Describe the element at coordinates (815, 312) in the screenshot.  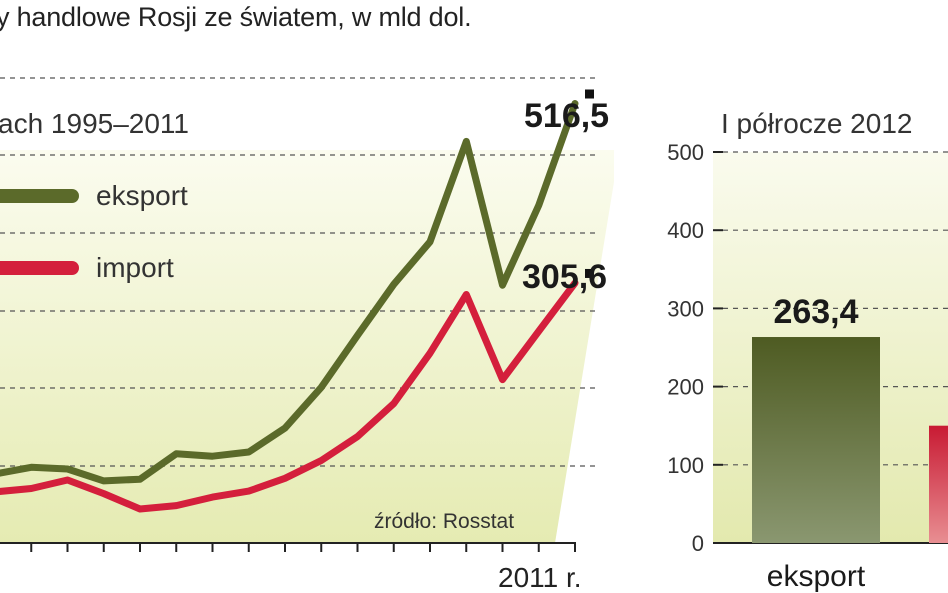
I see `bar-value-label: 263,4` at that location.